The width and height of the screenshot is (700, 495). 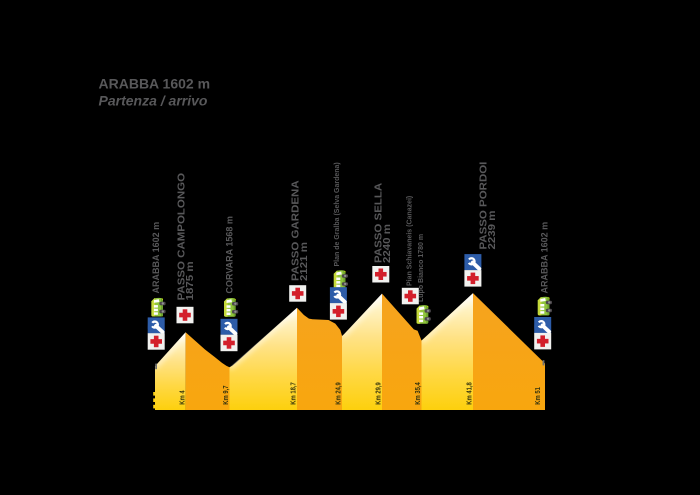 What do you see at coordinates (419, 393) in the screenshot?
I see `svg-text: Km 35,4` at bounding box center [419, 393].